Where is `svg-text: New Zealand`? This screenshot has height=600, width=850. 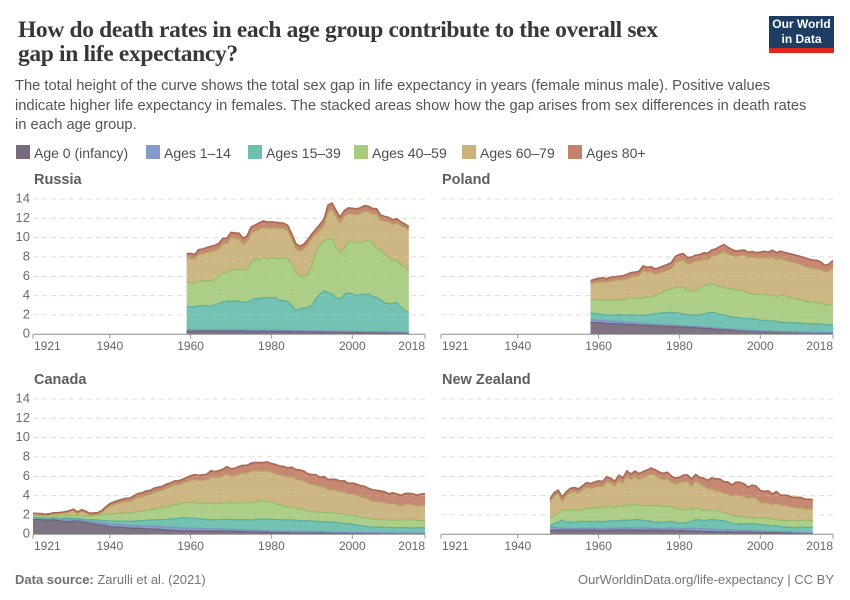 svg-text: New Zealand is located at coordinates (486, 380).